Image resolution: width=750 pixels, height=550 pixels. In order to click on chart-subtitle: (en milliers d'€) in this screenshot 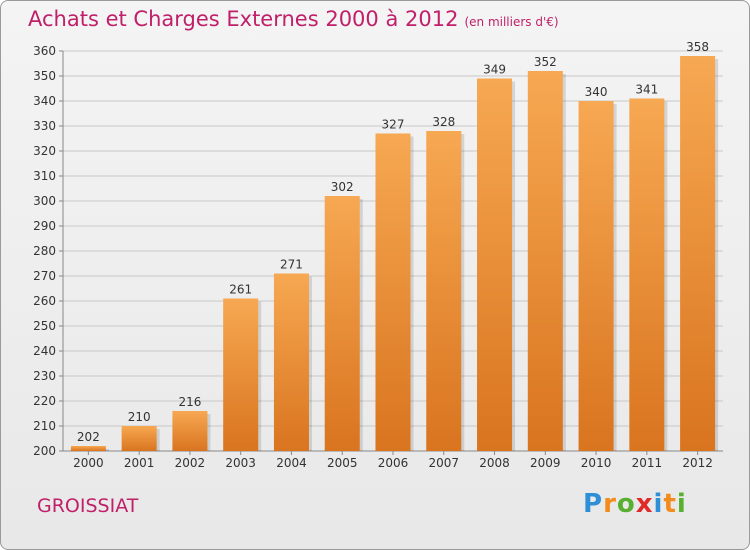, I will do `click(511, 22)`.